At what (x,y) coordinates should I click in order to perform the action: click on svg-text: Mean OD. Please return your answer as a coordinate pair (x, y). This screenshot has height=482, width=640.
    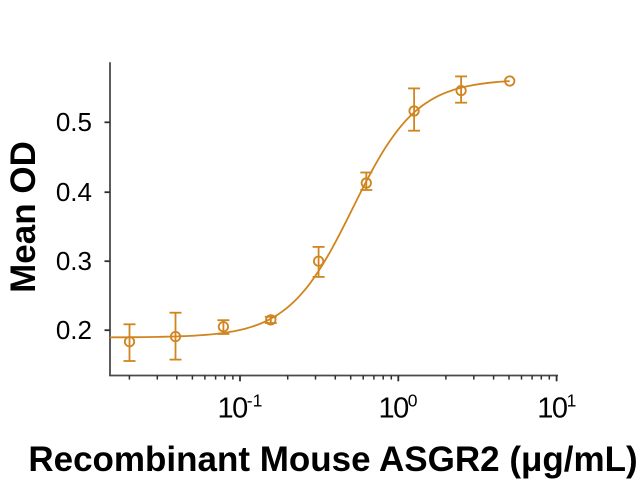
    Looking at the image, I should click on (23, 217).